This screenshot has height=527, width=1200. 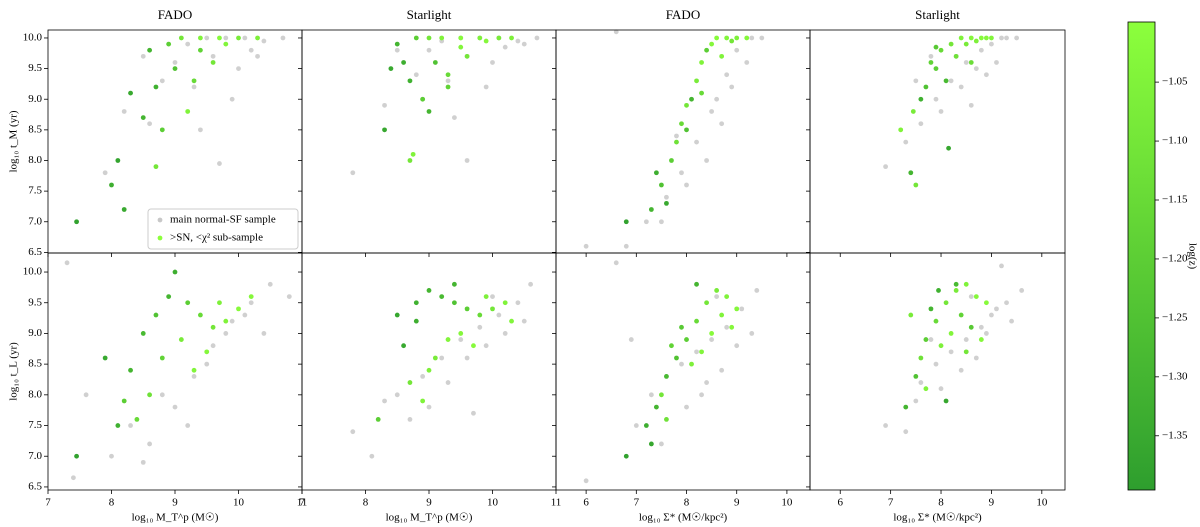 What do you see at coordinates (556, 503) in the screenshot?
I see `x-tick-label: 11` at bounding box center [556, 503].